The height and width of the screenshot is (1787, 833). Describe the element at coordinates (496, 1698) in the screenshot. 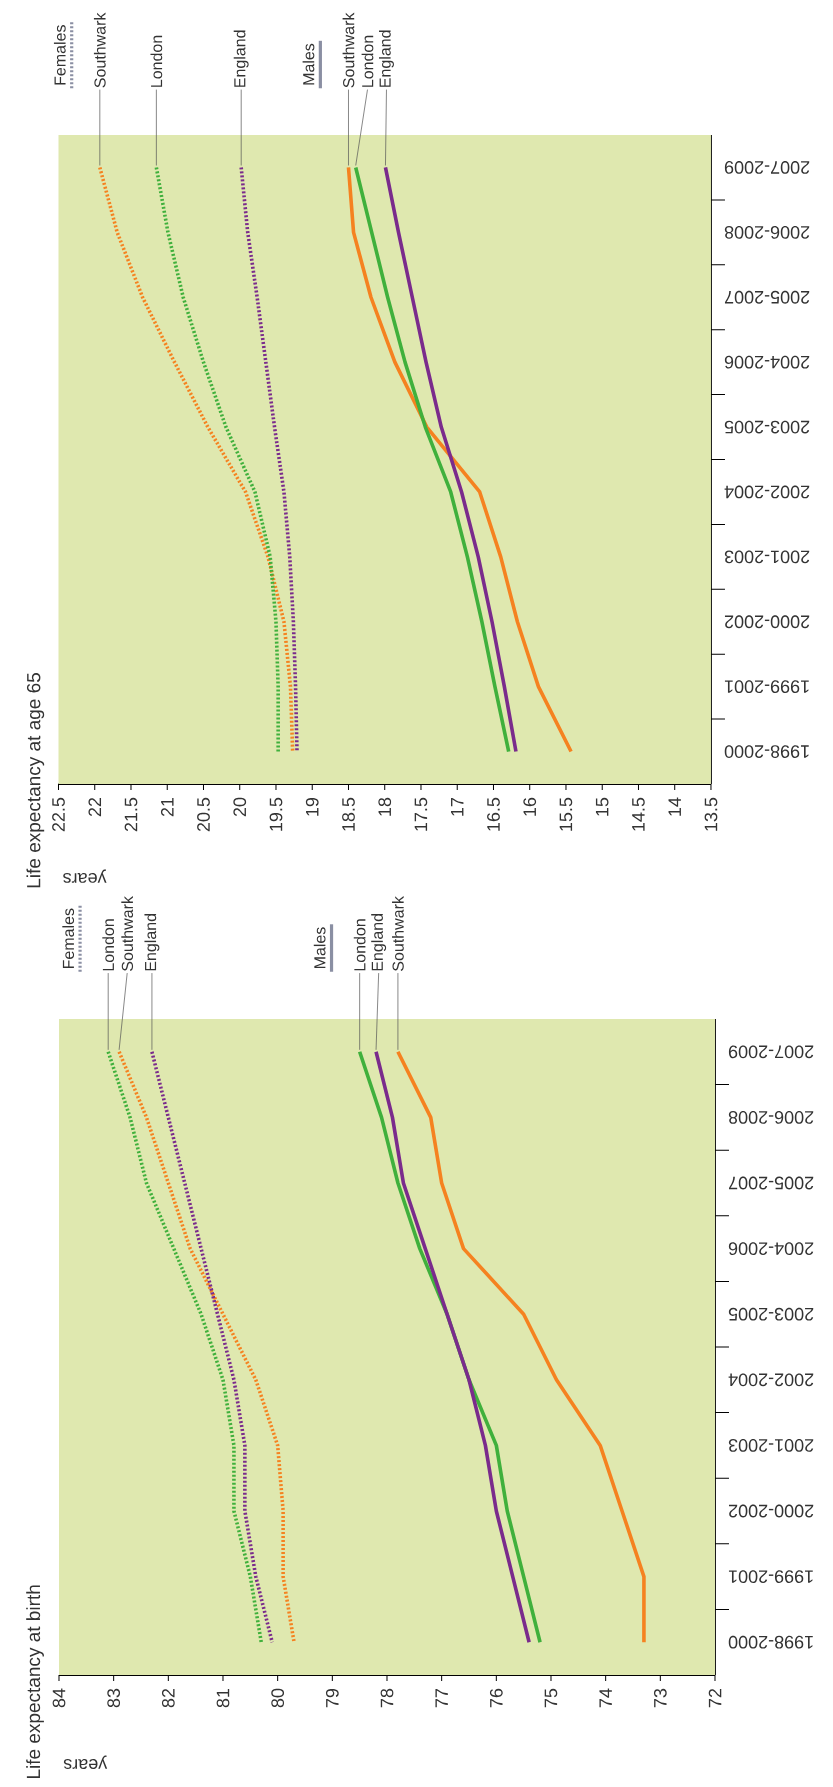

I see `x-tick-label: 76` at that location.